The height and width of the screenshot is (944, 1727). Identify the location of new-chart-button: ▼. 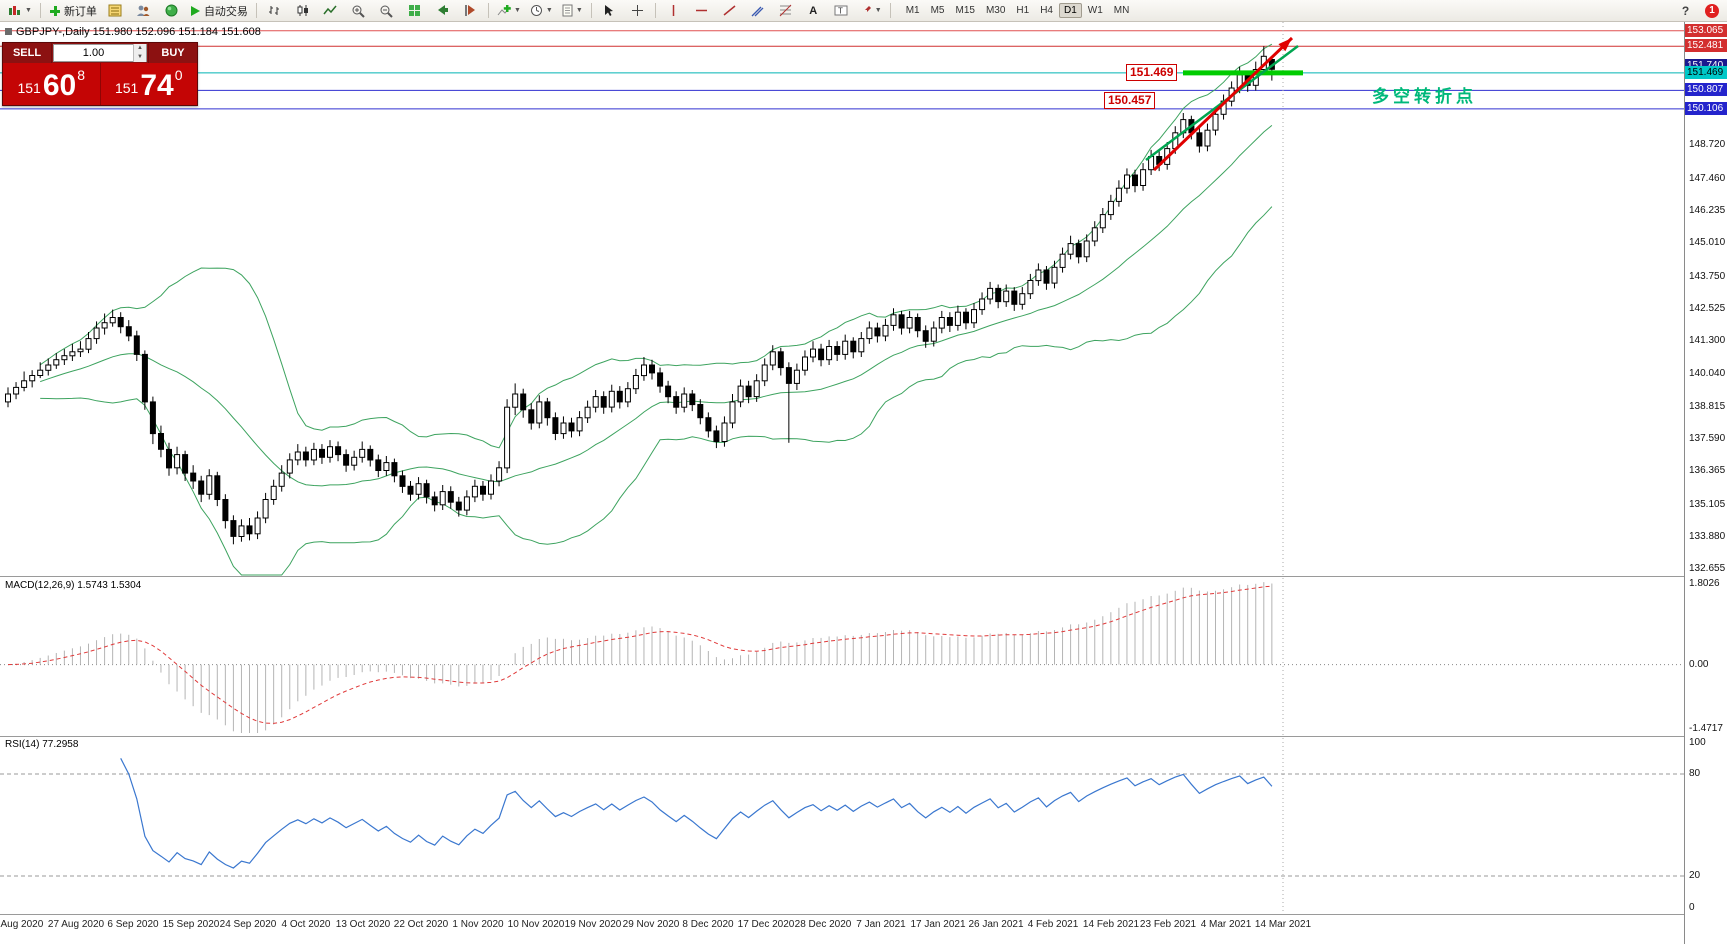
(20, 11).